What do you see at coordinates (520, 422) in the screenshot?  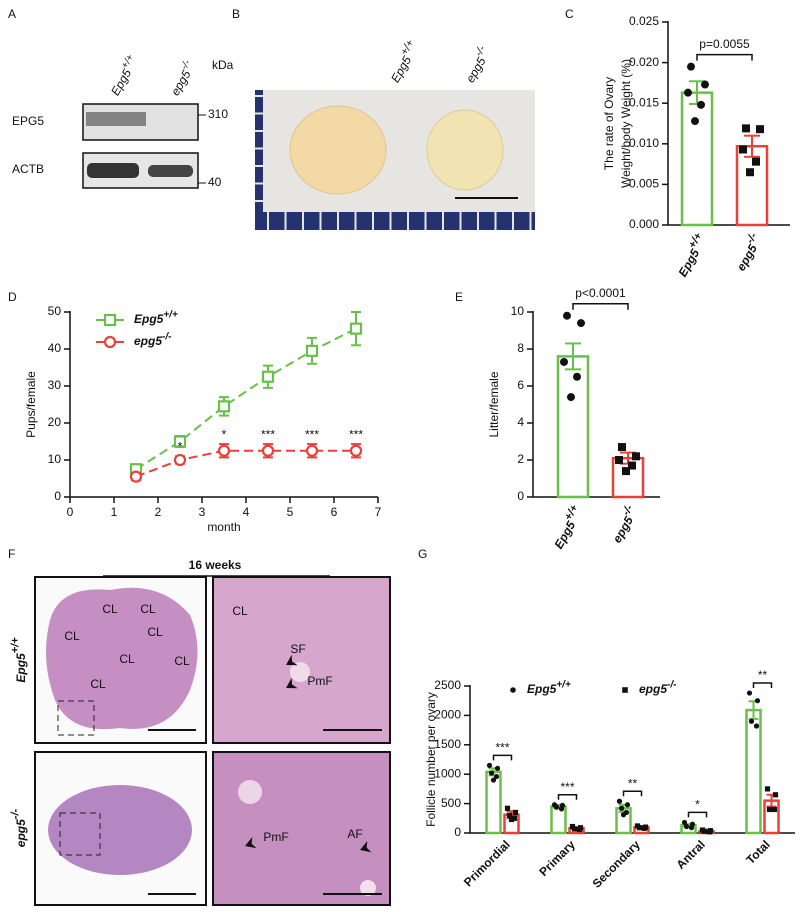 I see `y-tick-label: 4` at bounding box center [520, 422].